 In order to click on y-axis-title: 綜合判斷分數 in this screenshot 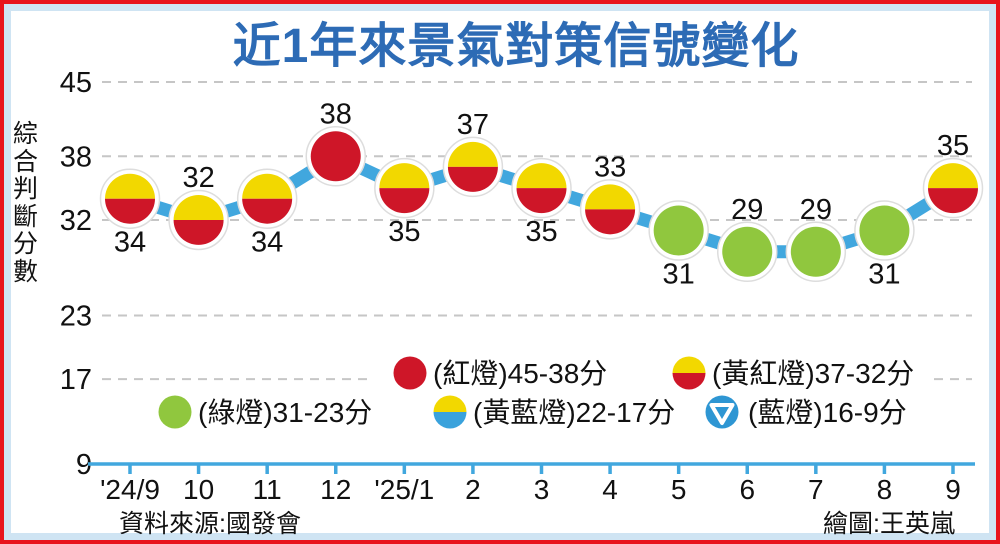, I will do `click(26, 203)`.